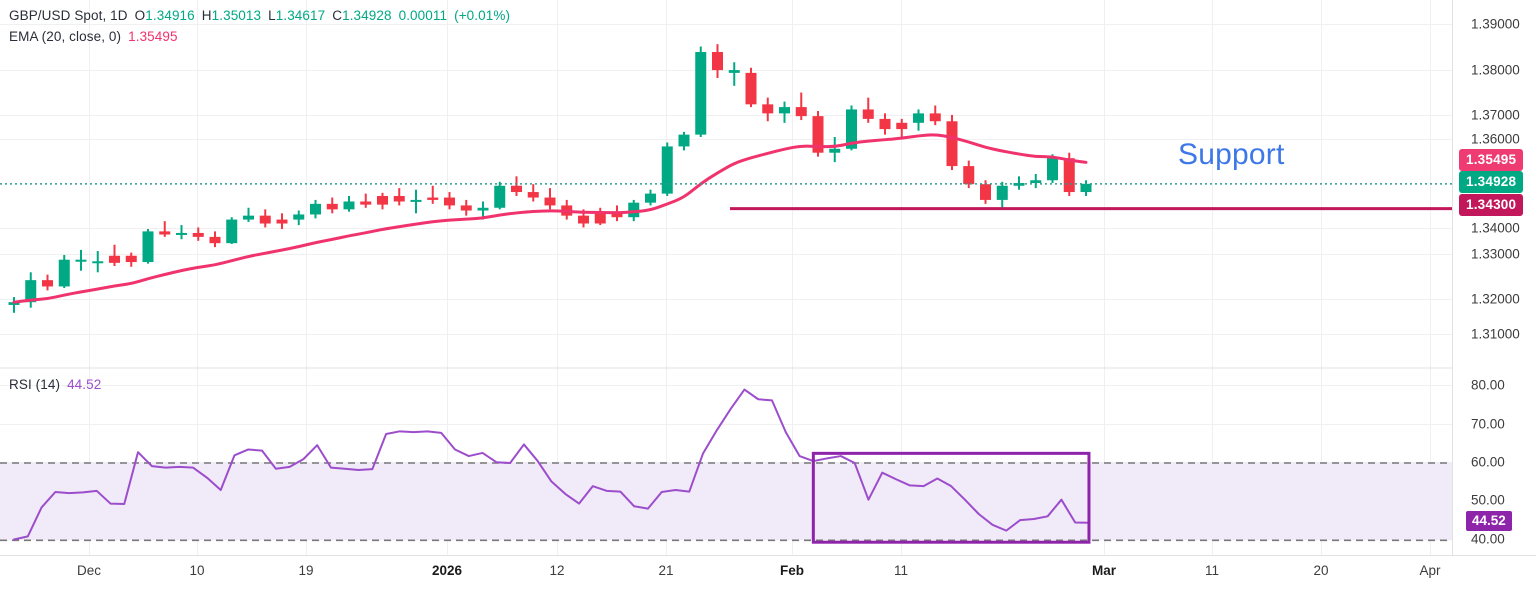  I want to click on price-axis-tick: 1.37000, so click(1495, 115).